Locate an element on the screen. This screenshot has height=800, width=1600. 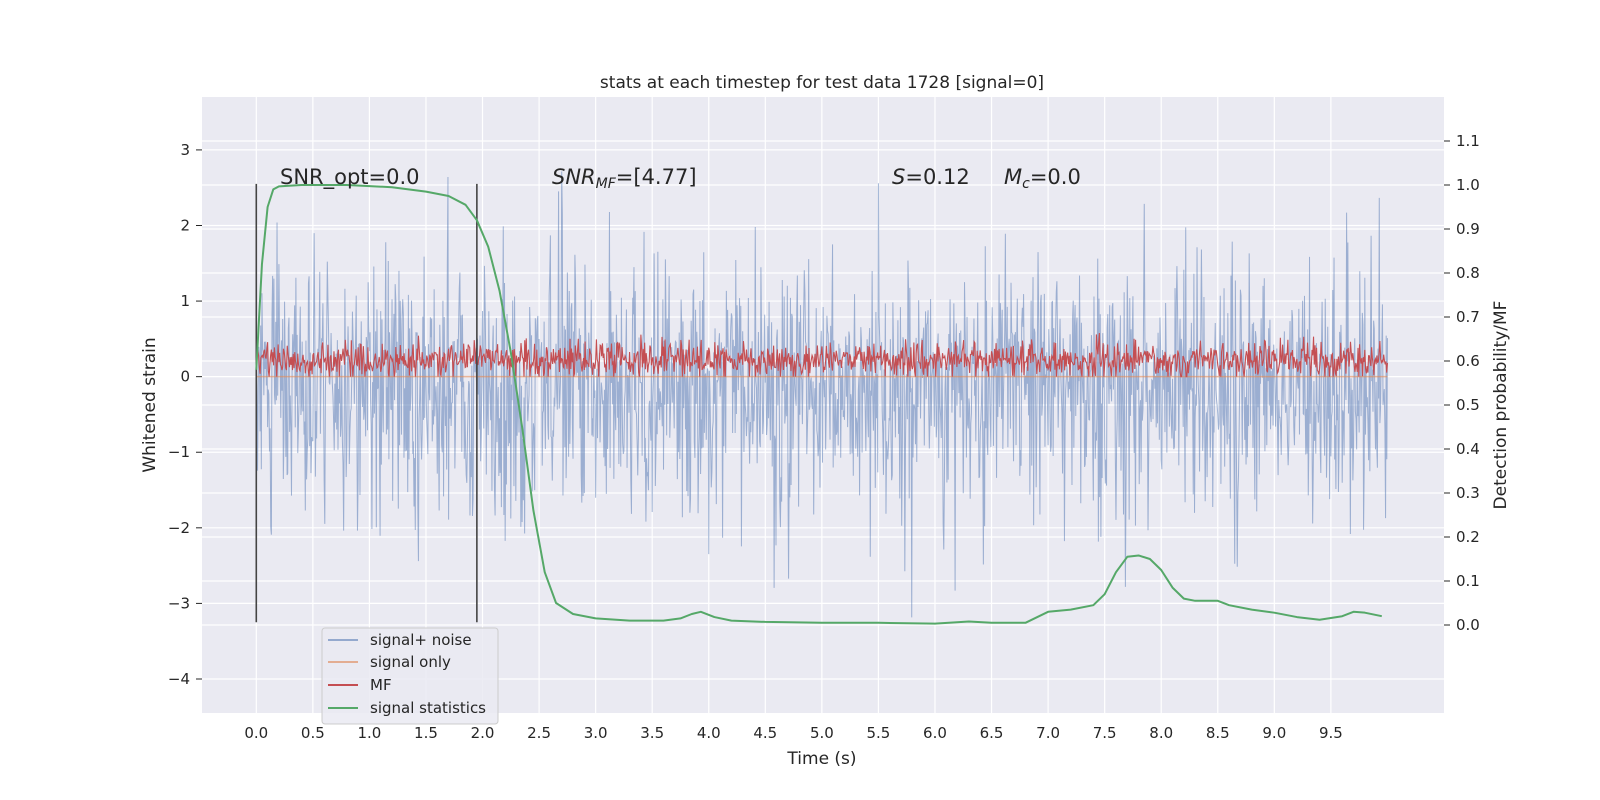
annotation-mc: Mc=0.0 is located at coordinates (1042, 178).